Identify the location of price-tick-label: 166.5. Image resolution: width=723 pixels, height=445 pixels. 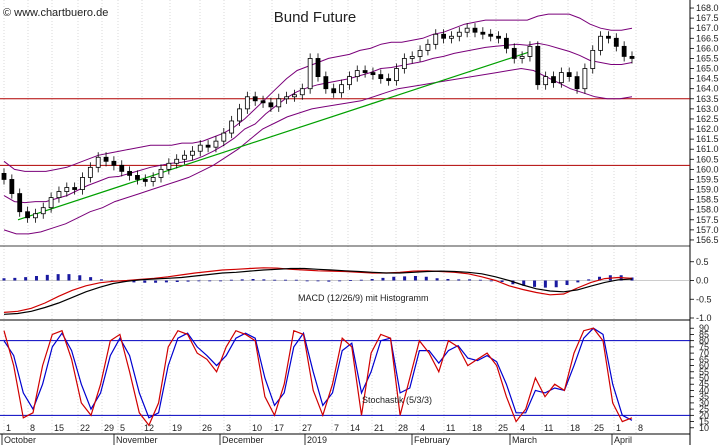
(707, 38).